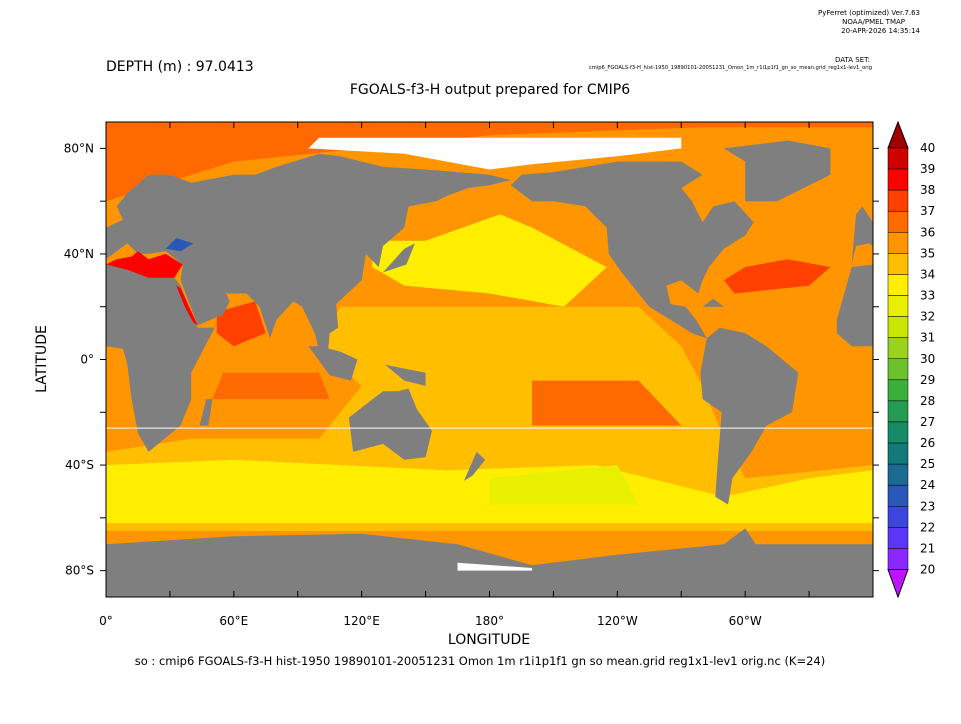  What do you see at coordinates (233, 621) in the screenshot?
I see `x-tick-label: 60°E` at bounding box center [233, 621].